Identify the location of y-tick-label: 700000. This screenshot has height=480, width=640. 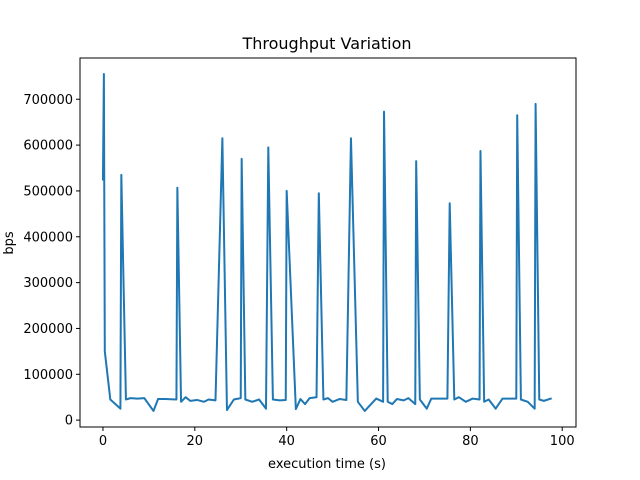
(48, 100).